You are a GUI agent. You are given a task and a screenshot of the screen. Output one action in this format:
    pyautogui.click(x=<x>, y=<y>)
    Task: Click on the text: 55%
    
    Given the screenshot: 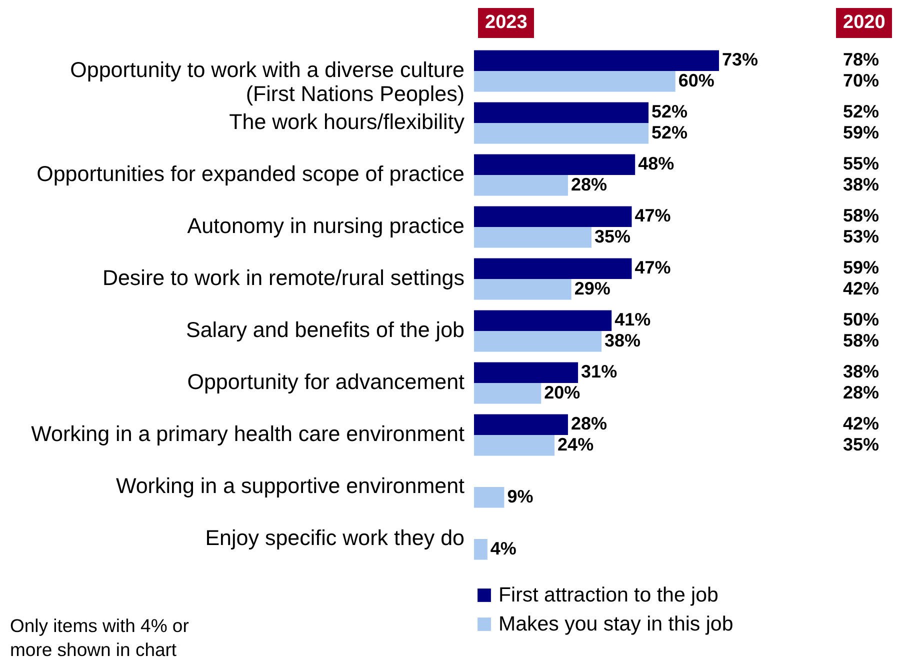 What is the action you would take?
    pyautogui.click(x=860, y=164)
    